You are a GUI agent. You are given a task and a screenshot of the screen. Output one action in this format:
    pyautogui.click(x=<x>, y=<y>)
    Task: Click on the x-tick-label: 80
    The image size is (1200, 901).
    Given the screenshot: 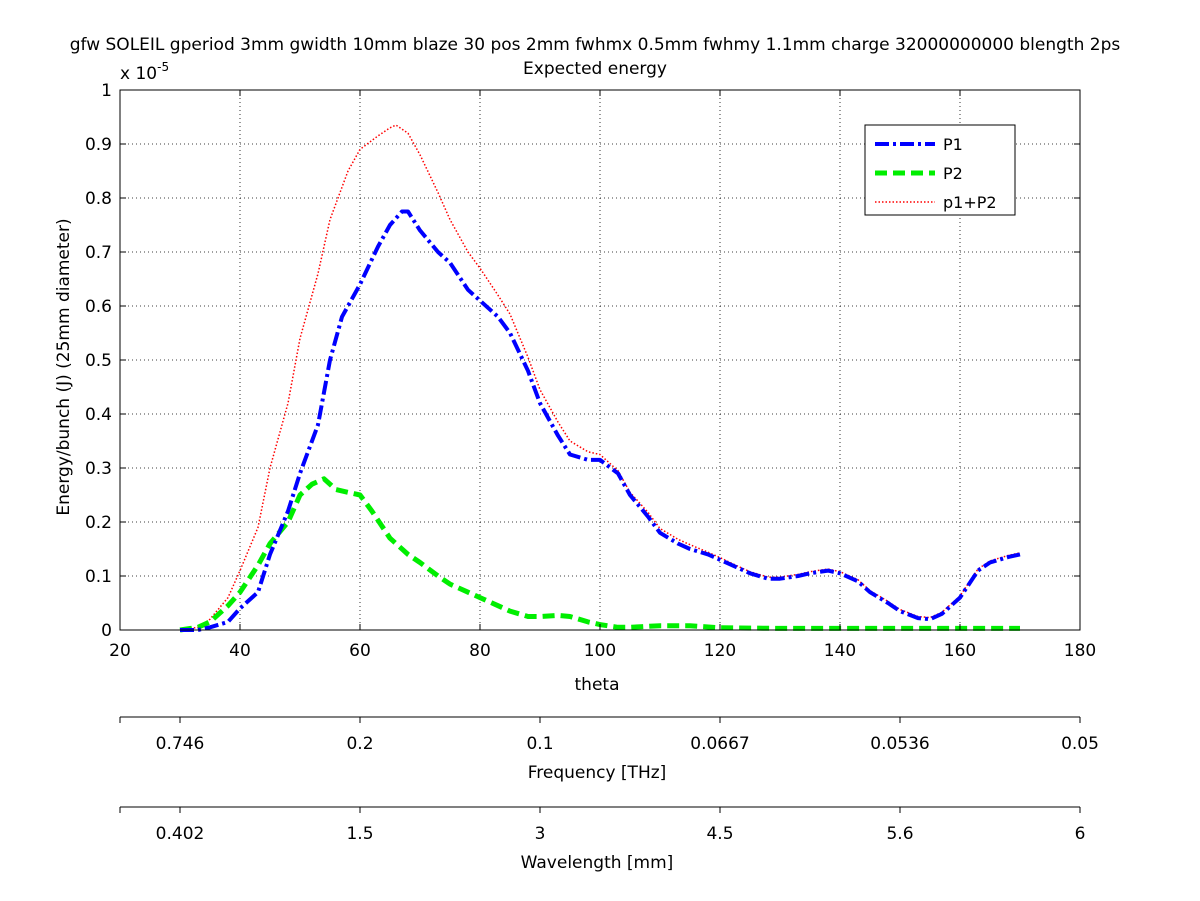 What is the action you would take?
    pyautogui.click(x=480, y=651)
    